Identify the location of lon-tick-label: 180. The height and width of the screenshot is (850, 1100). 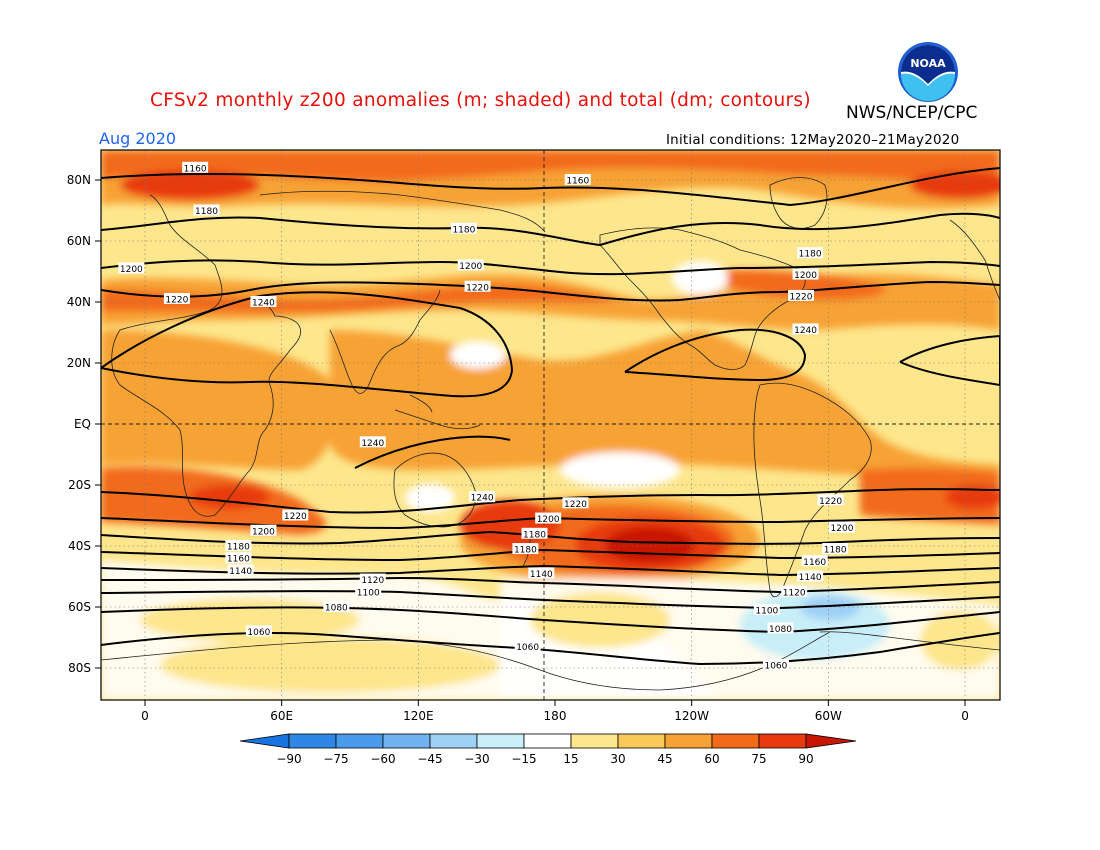
(555, 716).